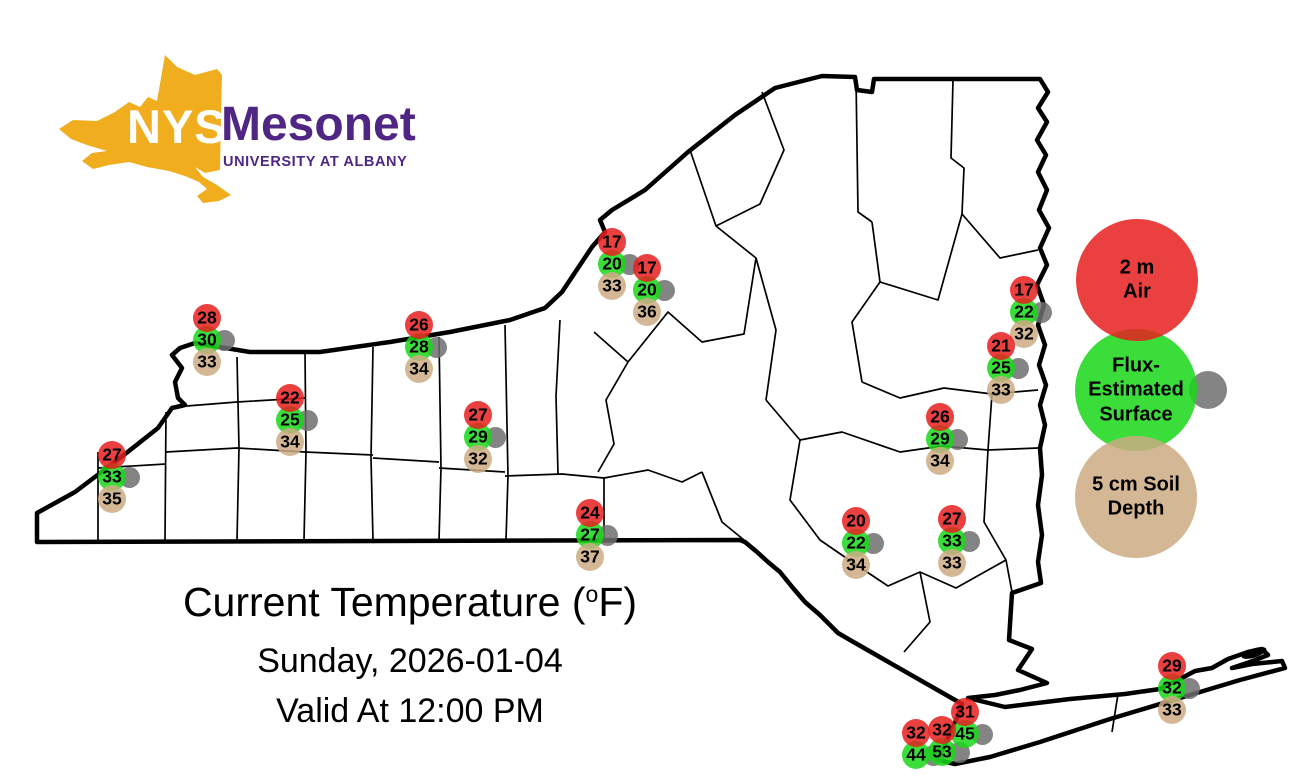 The height and width of the screenshot is (776, 1290). I want to click on surface-temp-value: 28, so click(419, 346).